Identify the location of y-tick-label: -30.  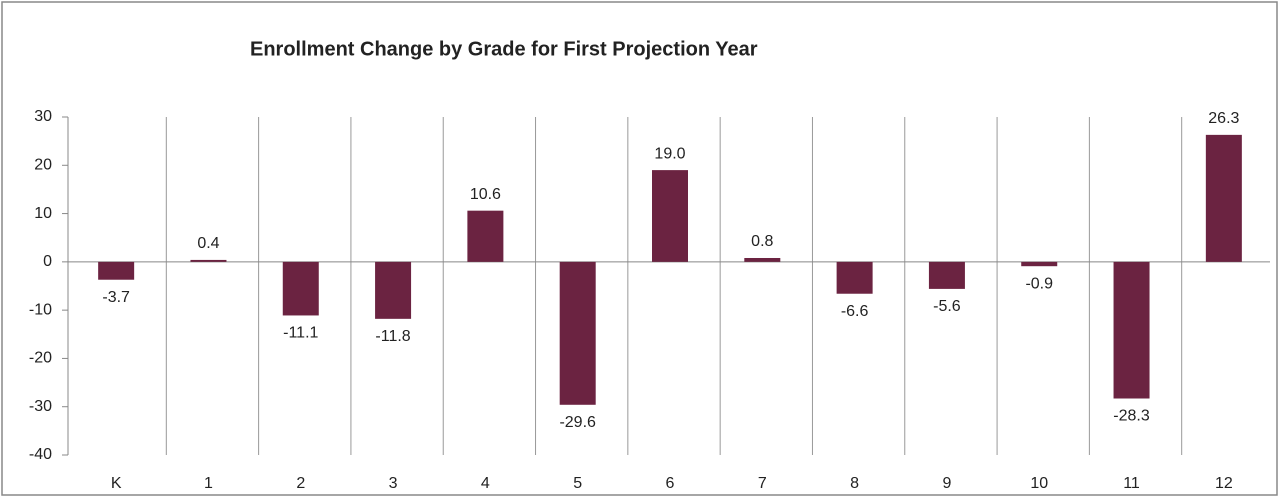
(40, 406).